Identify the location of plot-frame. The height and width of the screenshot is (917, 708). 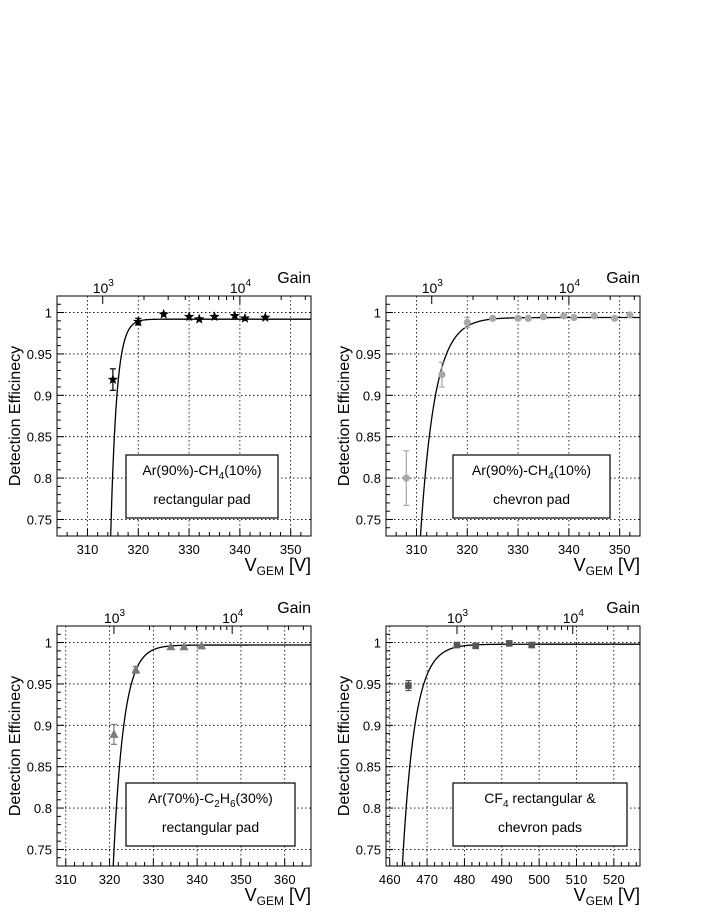
(184, 416).